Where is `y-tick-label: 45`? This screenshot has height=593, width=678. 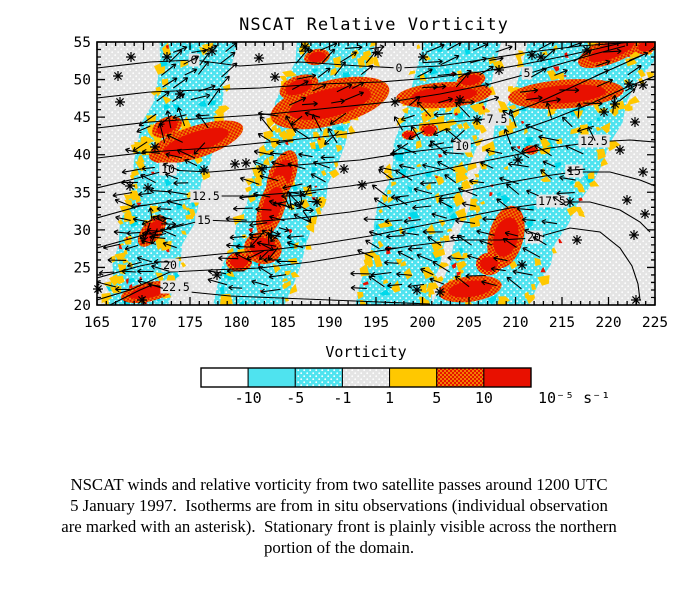 y-tick-label: 45 is located at coordinates (82, 118).